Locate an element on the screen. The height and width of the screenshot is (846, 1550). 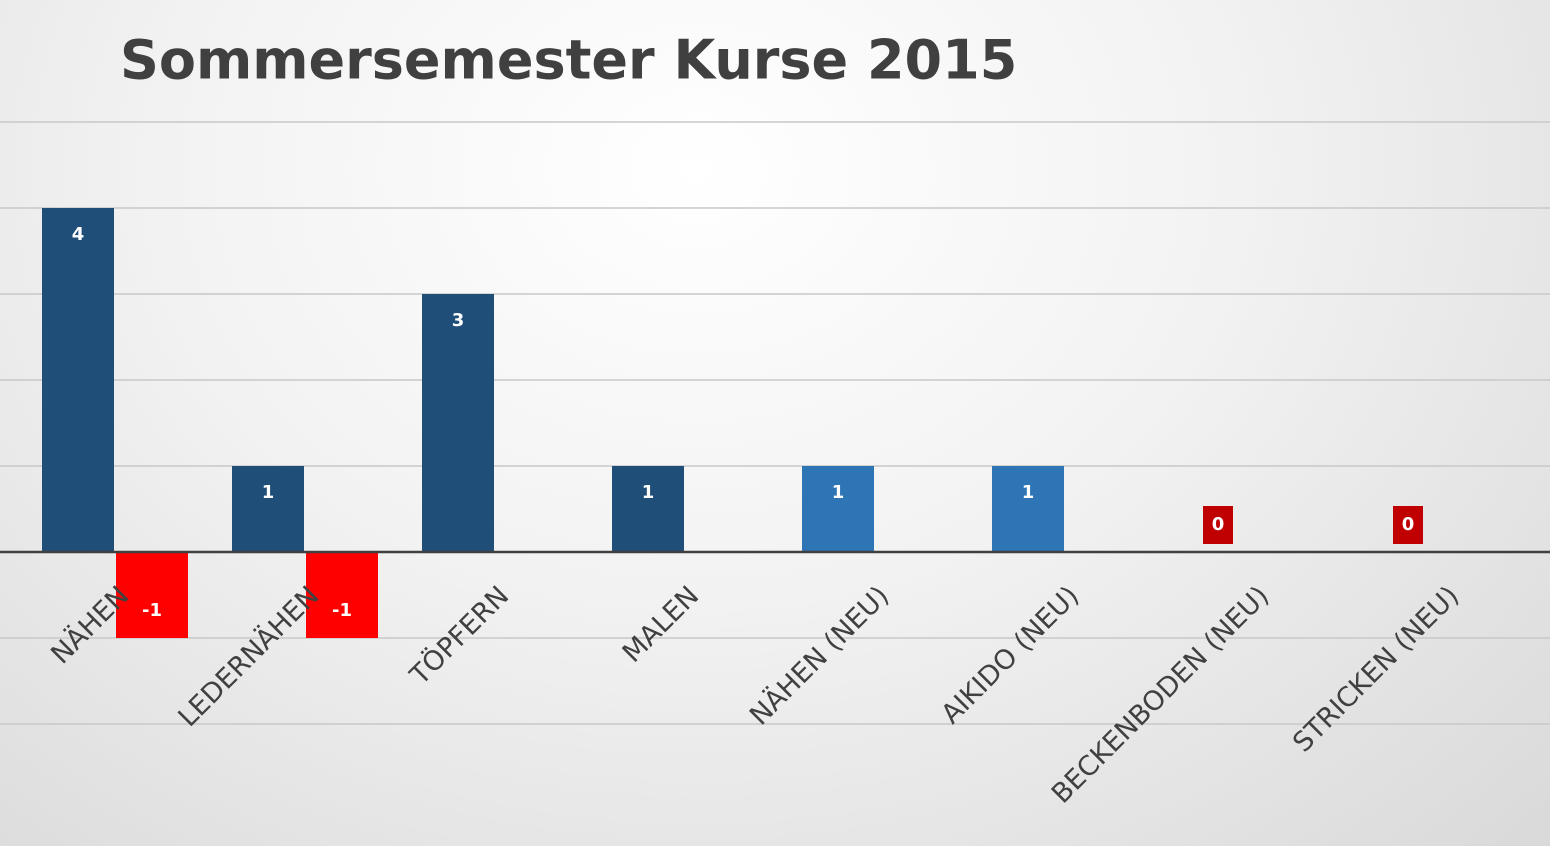
chart-title: Sommersemester Kurse 2015 is located at coordinates (568, 60).